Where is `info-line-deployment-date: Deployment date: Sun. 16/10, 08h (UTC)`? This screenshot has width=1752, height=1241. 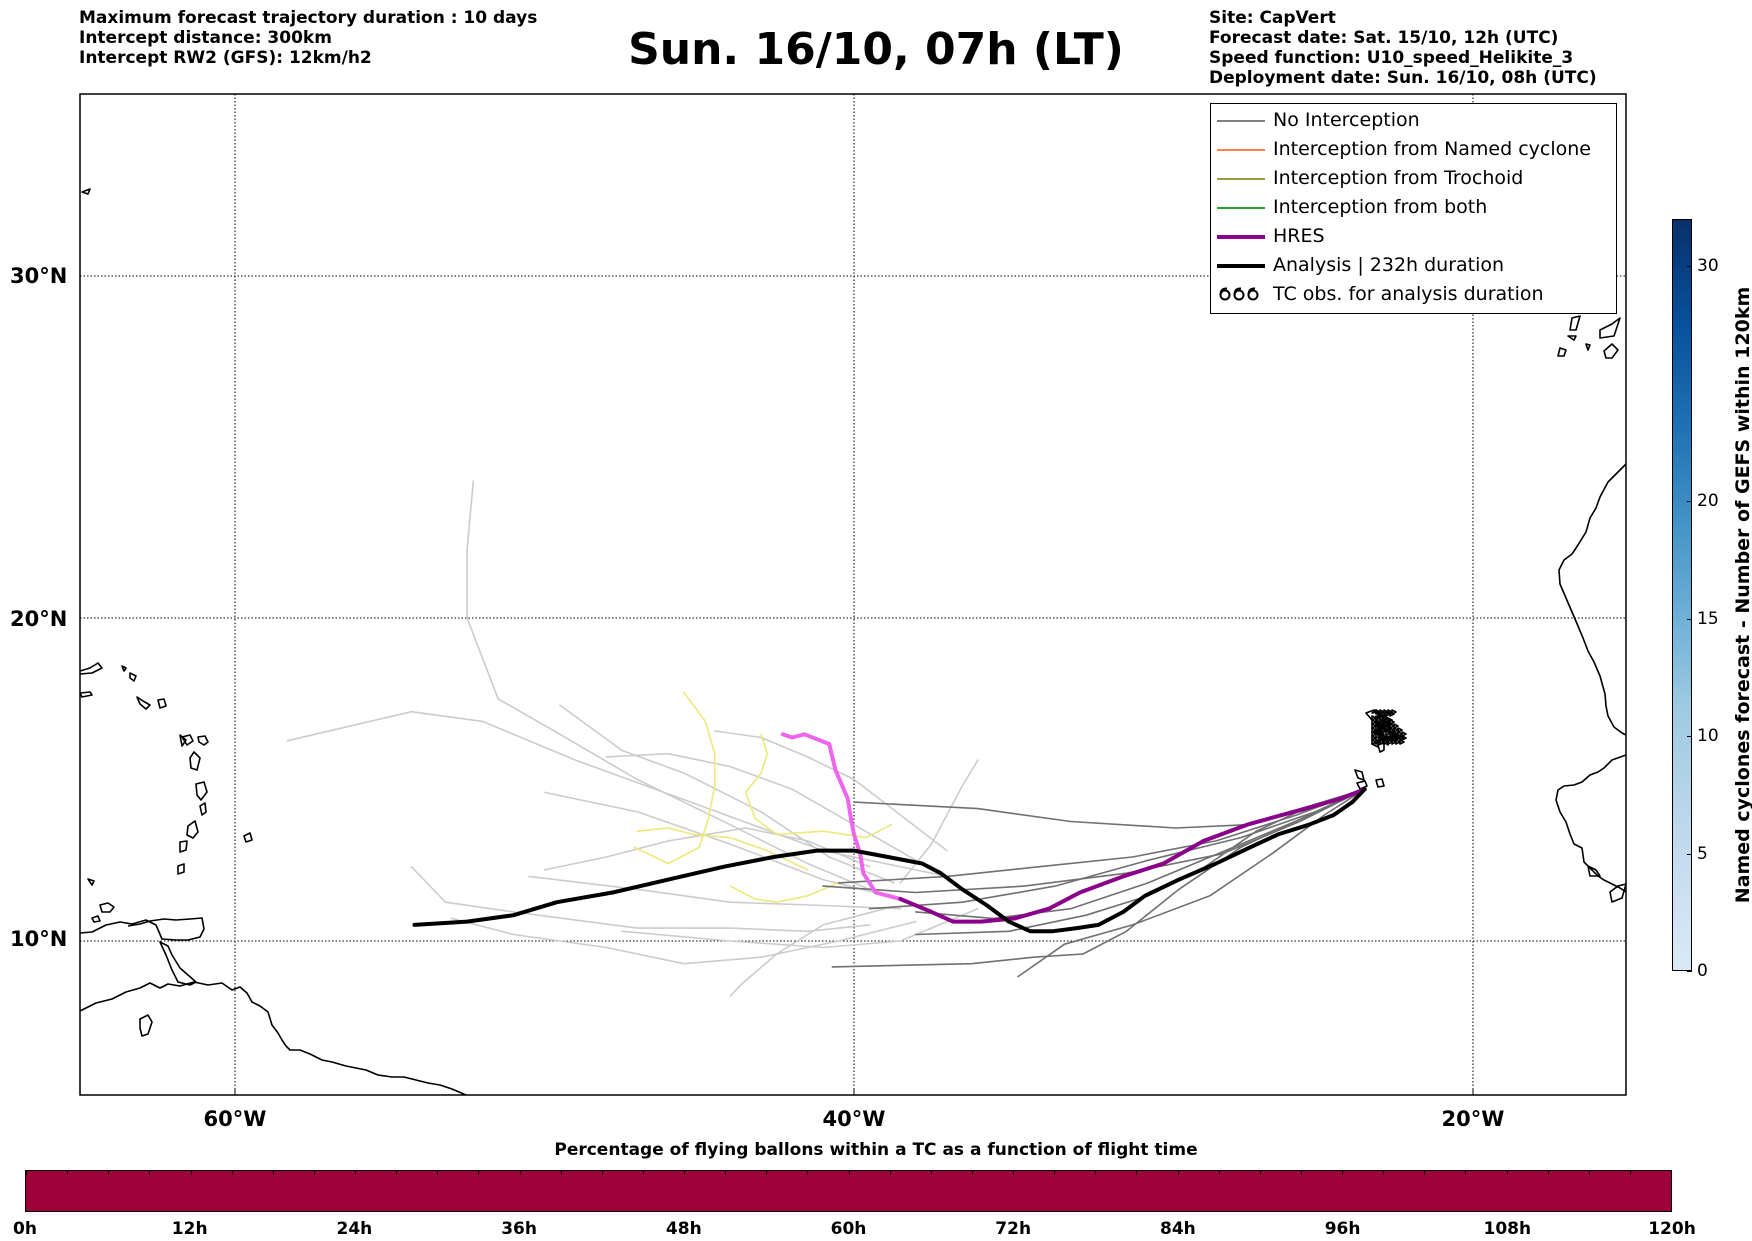 info-line-deployment-date: Deployment date: Sun. 16/10, 08h (UTC) is located at coordinates (1403, 78).